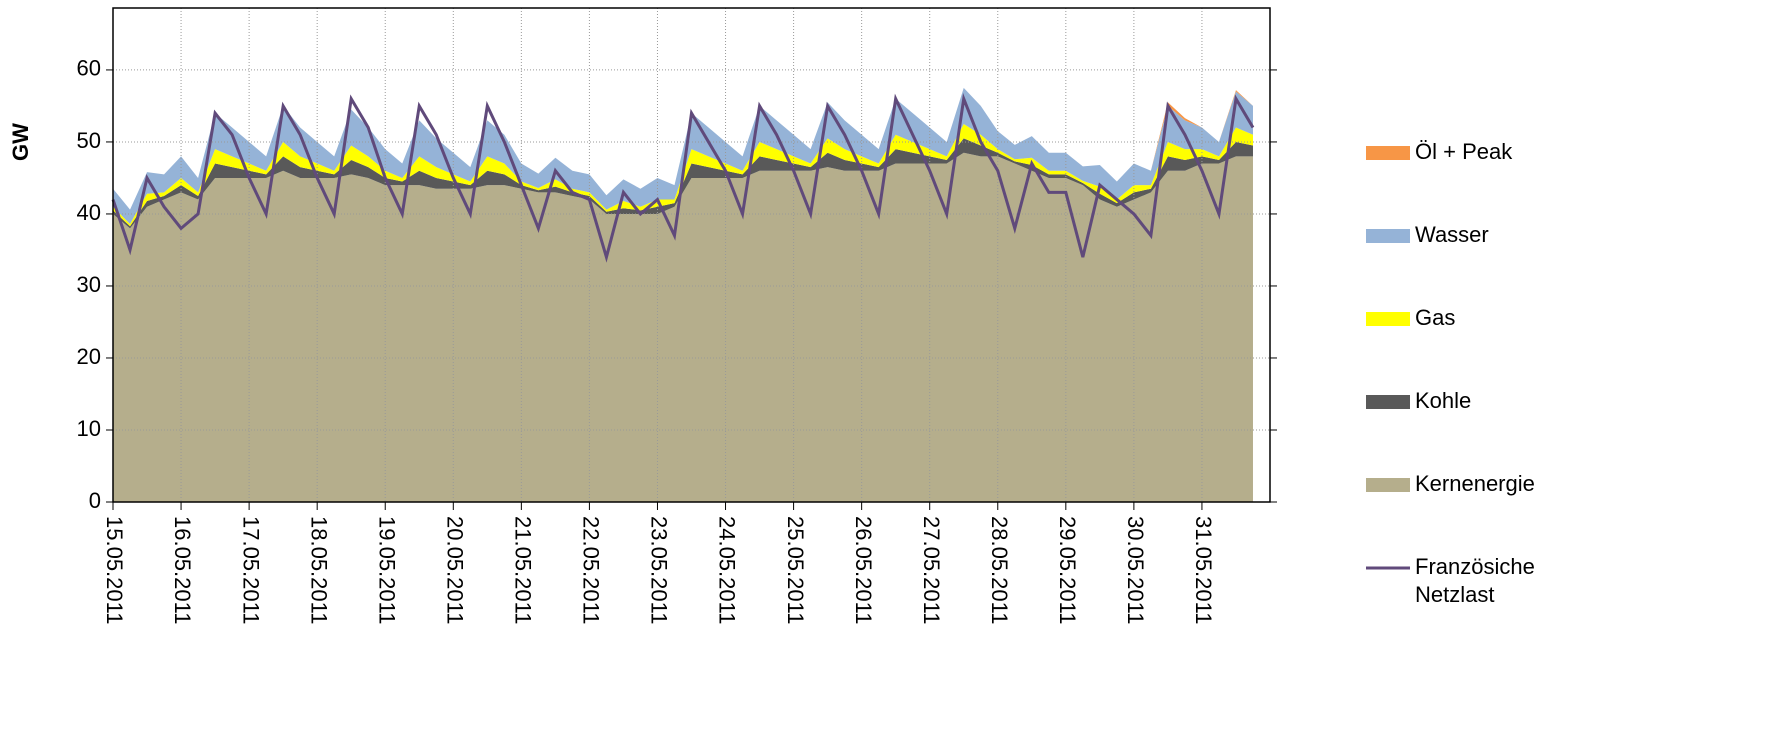 This screenshot has width=1771, height=743. I want to click on x-tick-label: 15.05.2011, so click(114, 570).